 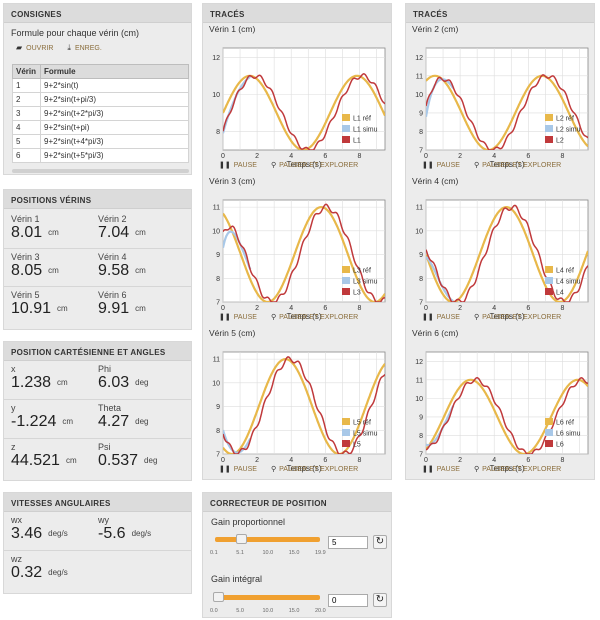 What do you see at coordinates (267, 539) in the screenshot?
I see `gain-p-slider` at bounding box center [267, 539].